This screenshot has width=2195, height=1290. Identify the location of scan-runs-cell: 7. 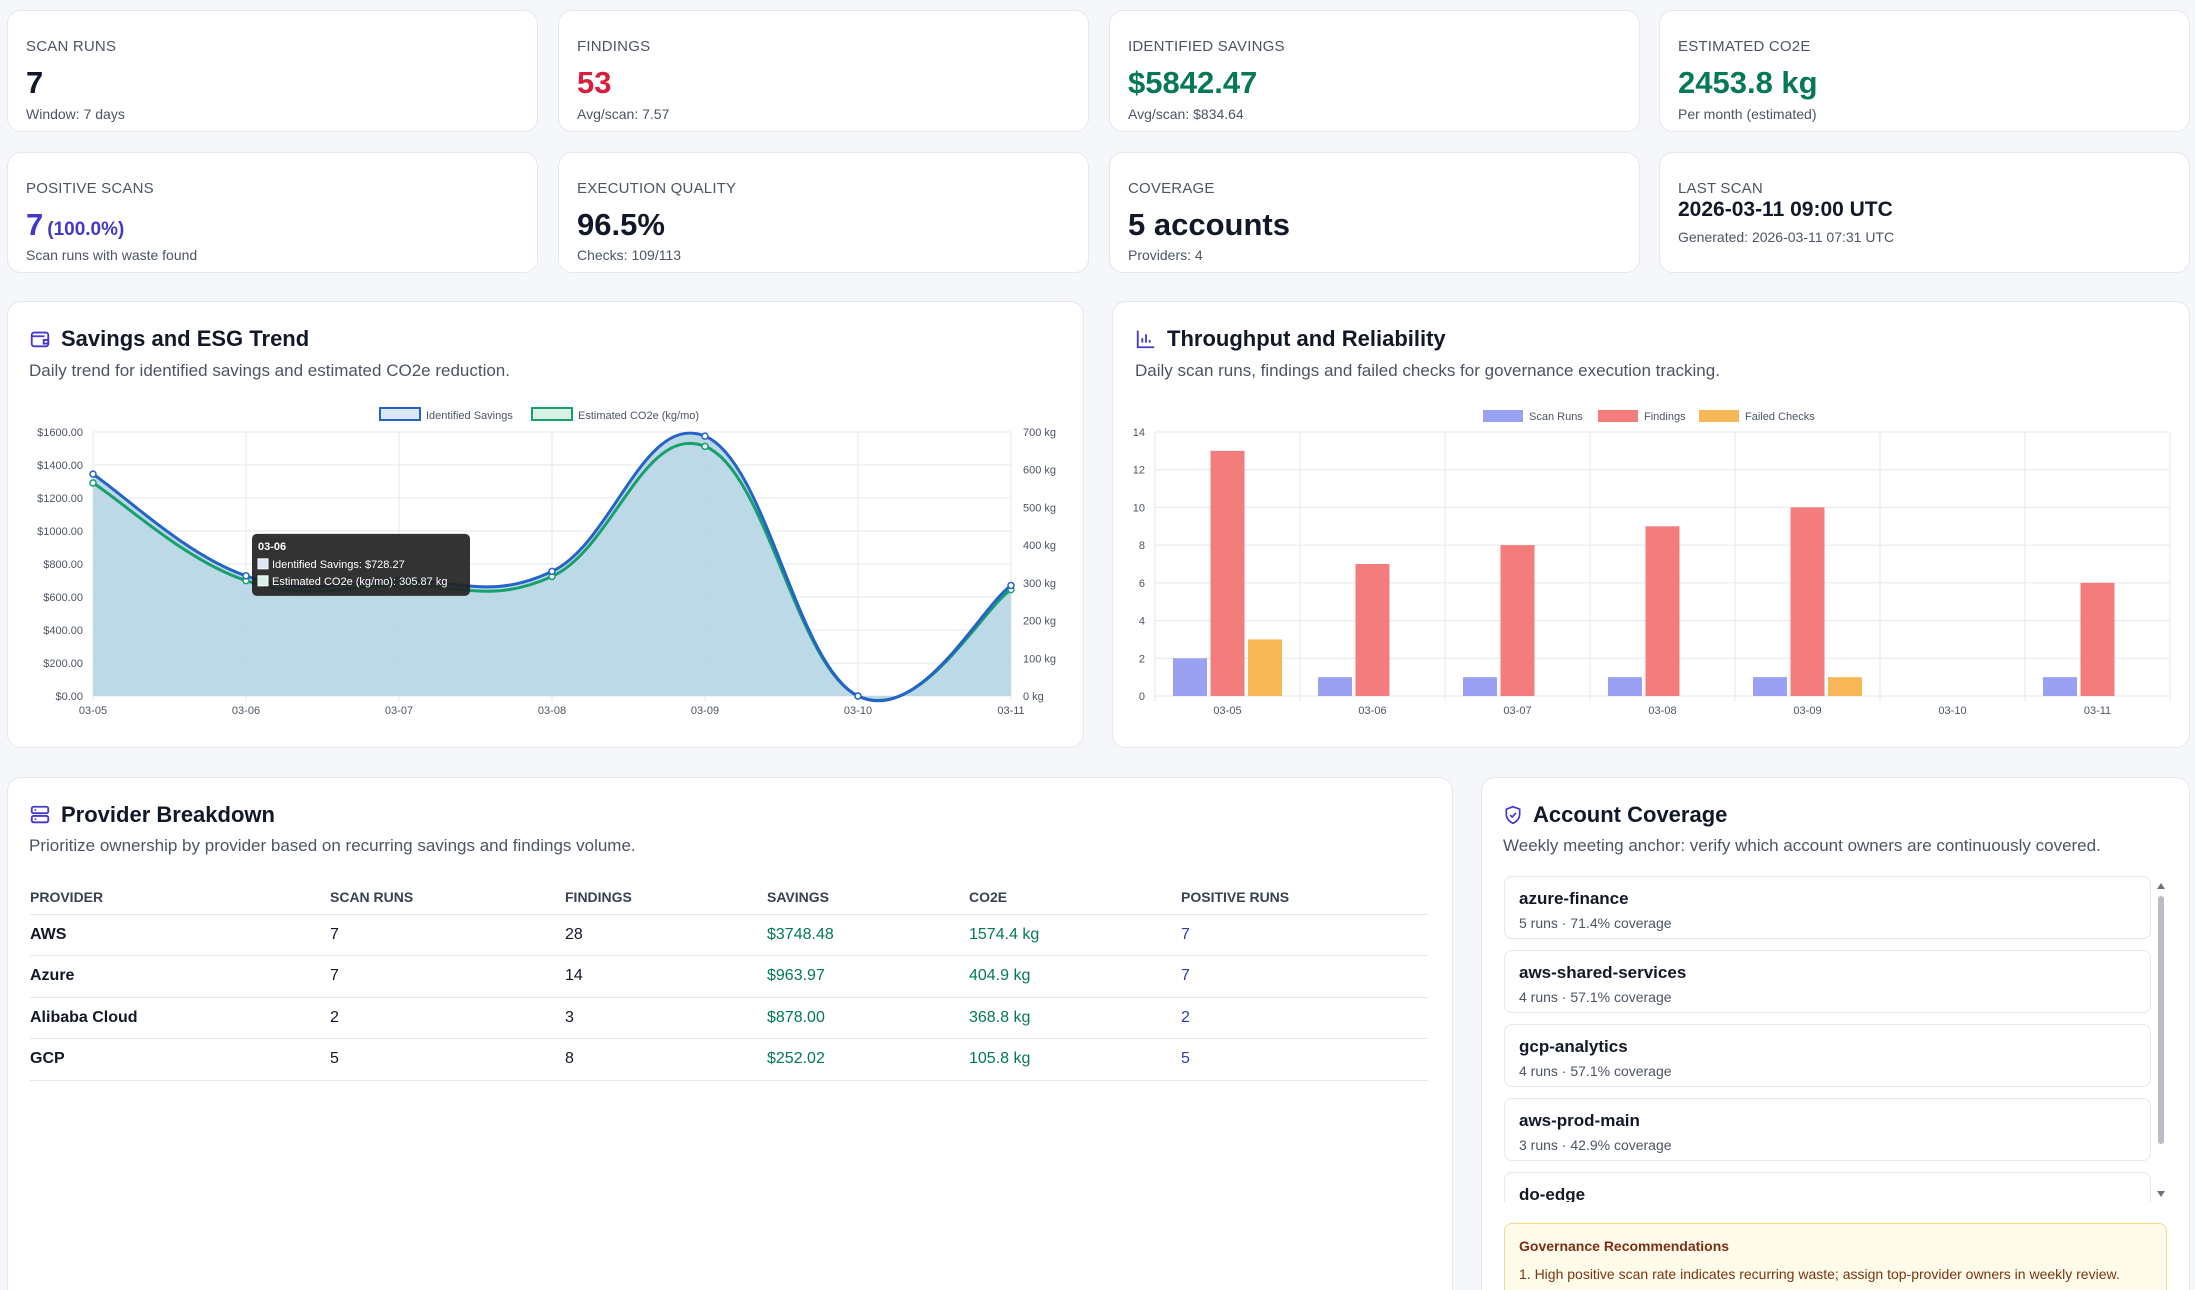
(447, 976).